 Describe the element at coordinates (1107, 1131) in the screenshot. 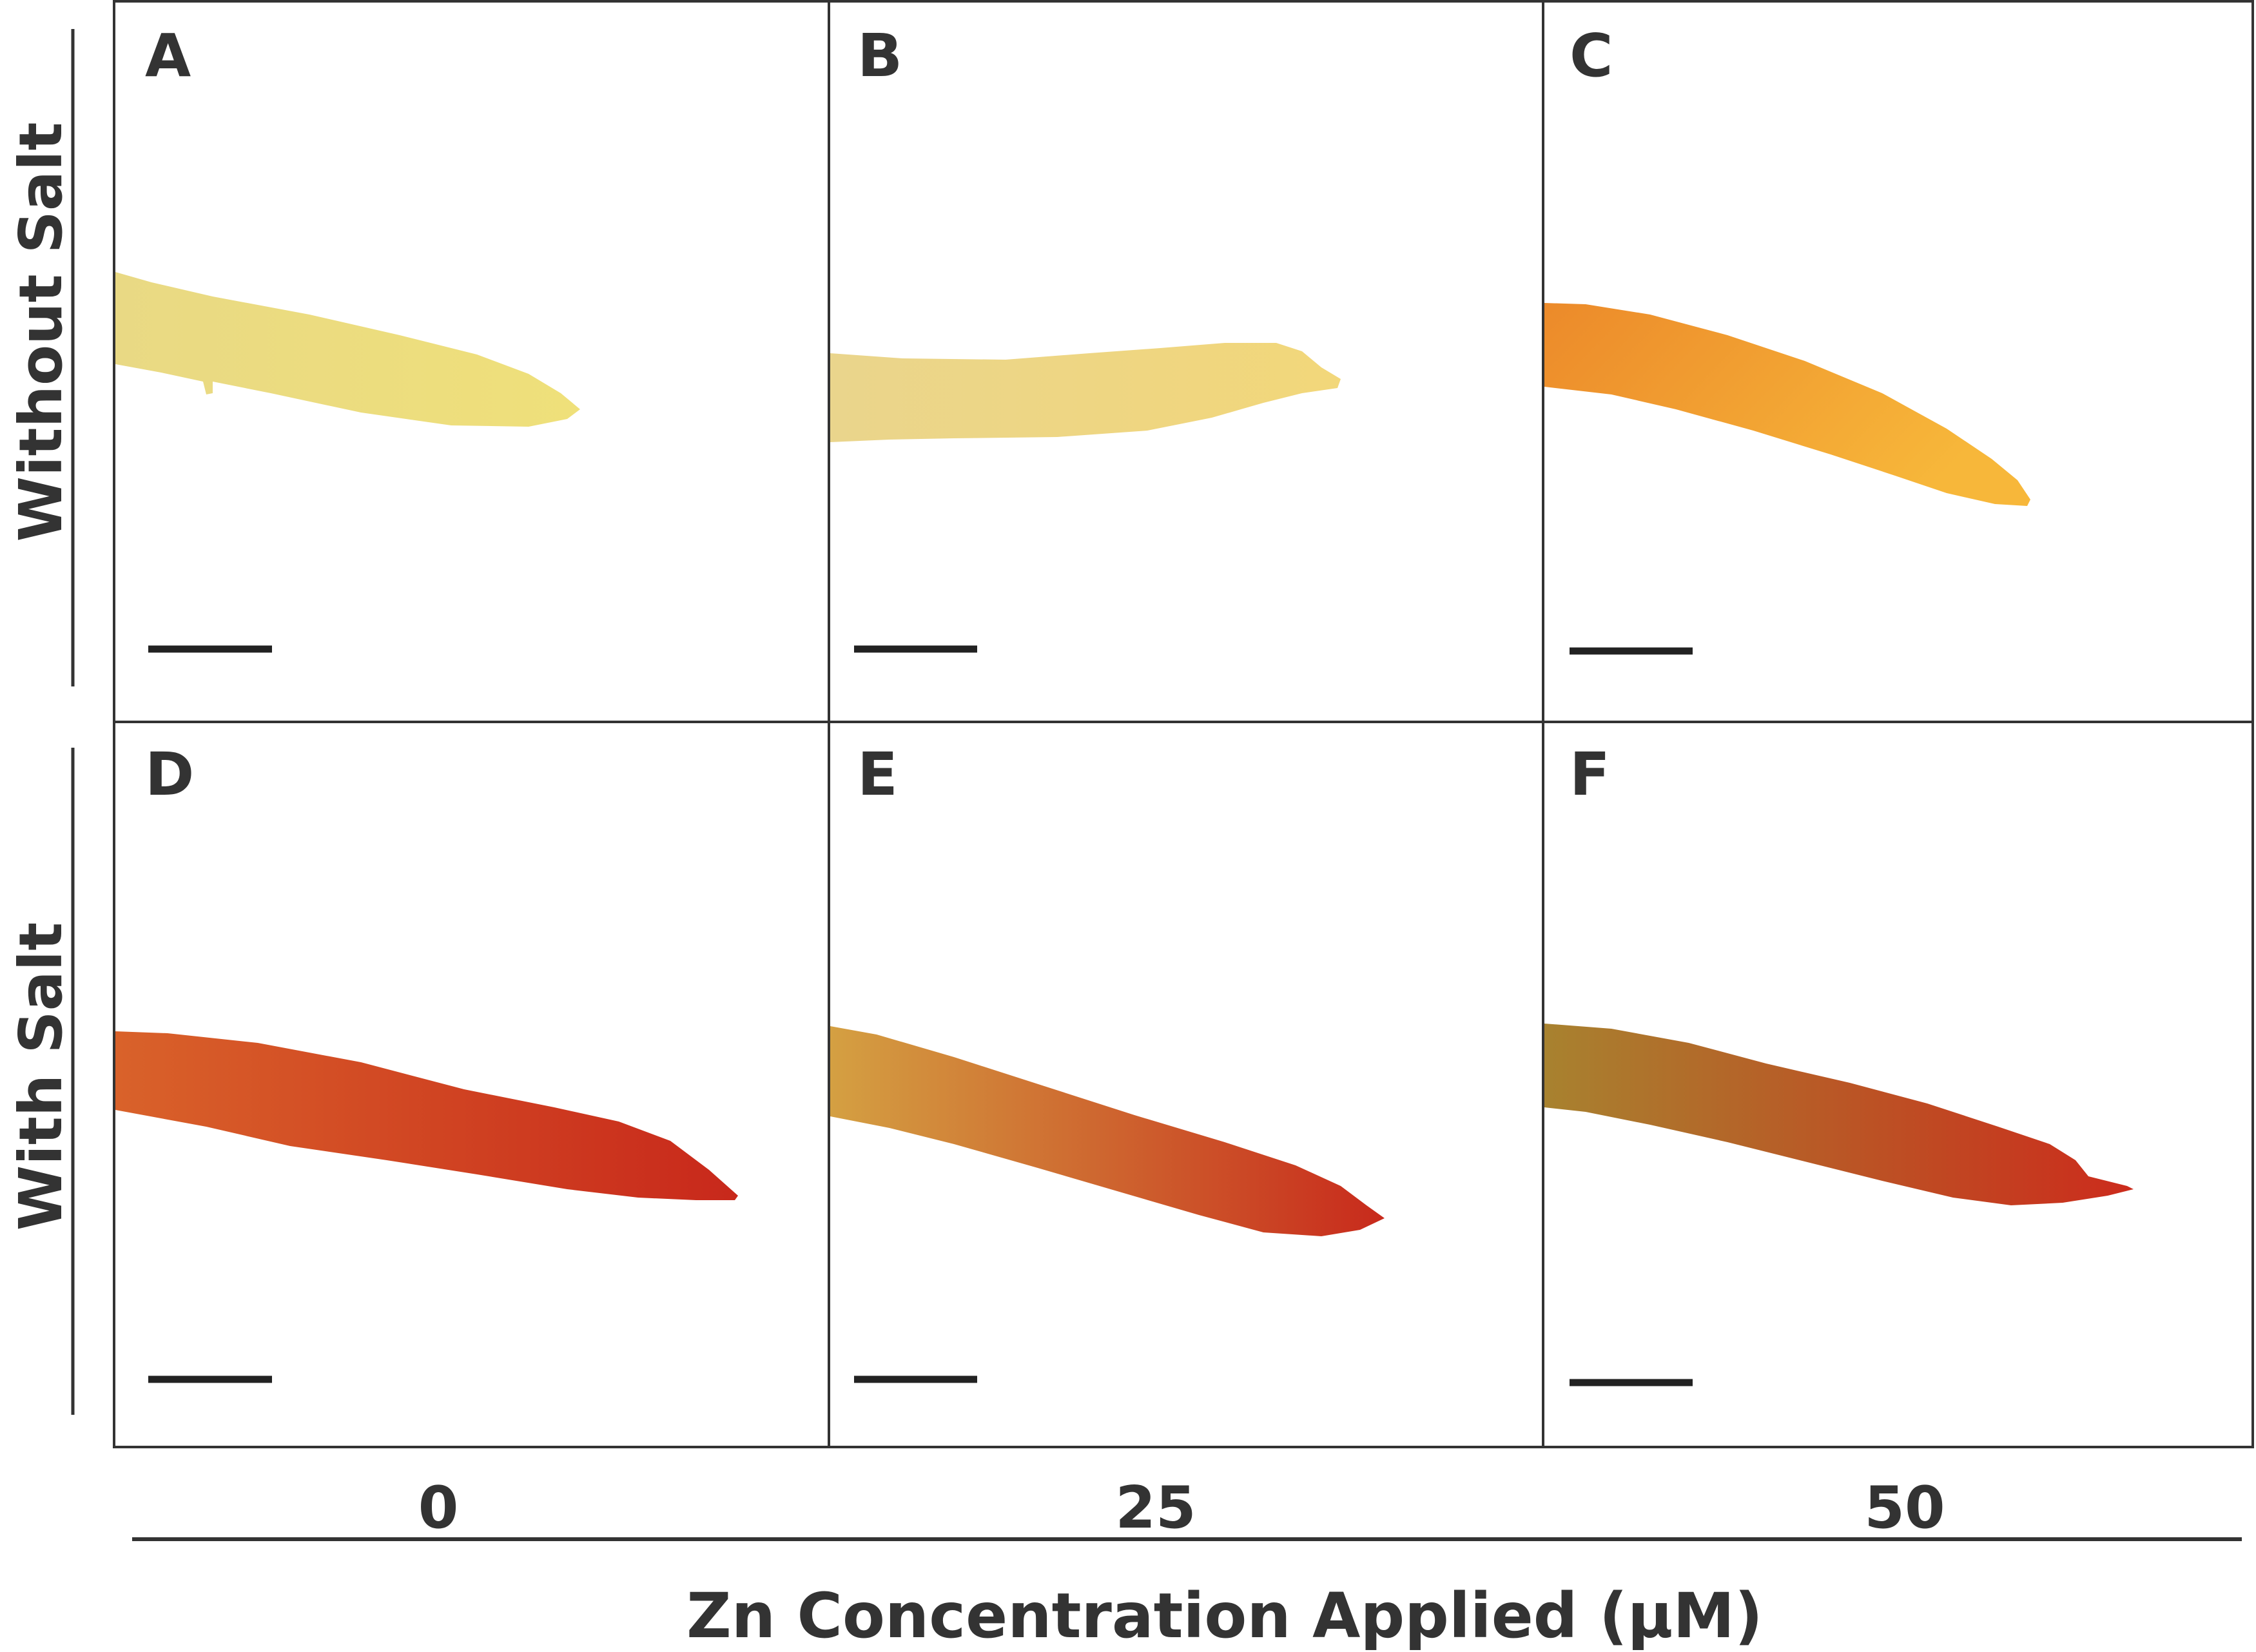

I see `root-image-e` at that location.